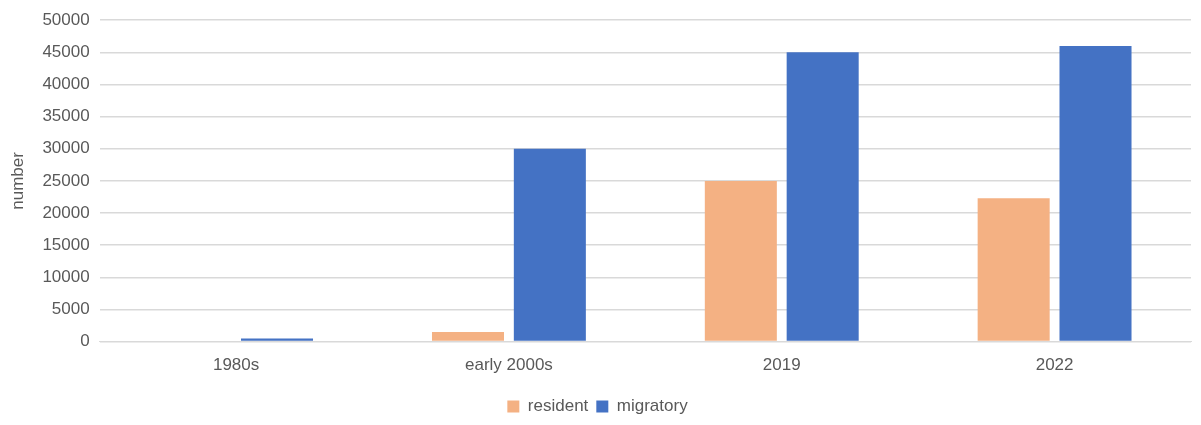 This screenshot has width=1201, height=425. Describe the element at coordinates (17, 180) in the screenshot. I see `y-axis-title: number` at that location.